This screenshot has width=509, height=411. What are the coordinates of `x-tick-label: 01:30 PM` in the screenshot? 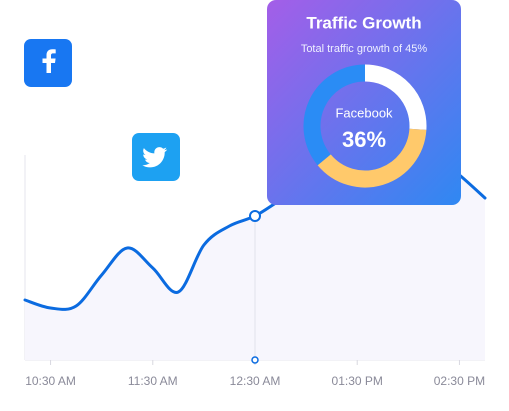 It's located at (357, 381).